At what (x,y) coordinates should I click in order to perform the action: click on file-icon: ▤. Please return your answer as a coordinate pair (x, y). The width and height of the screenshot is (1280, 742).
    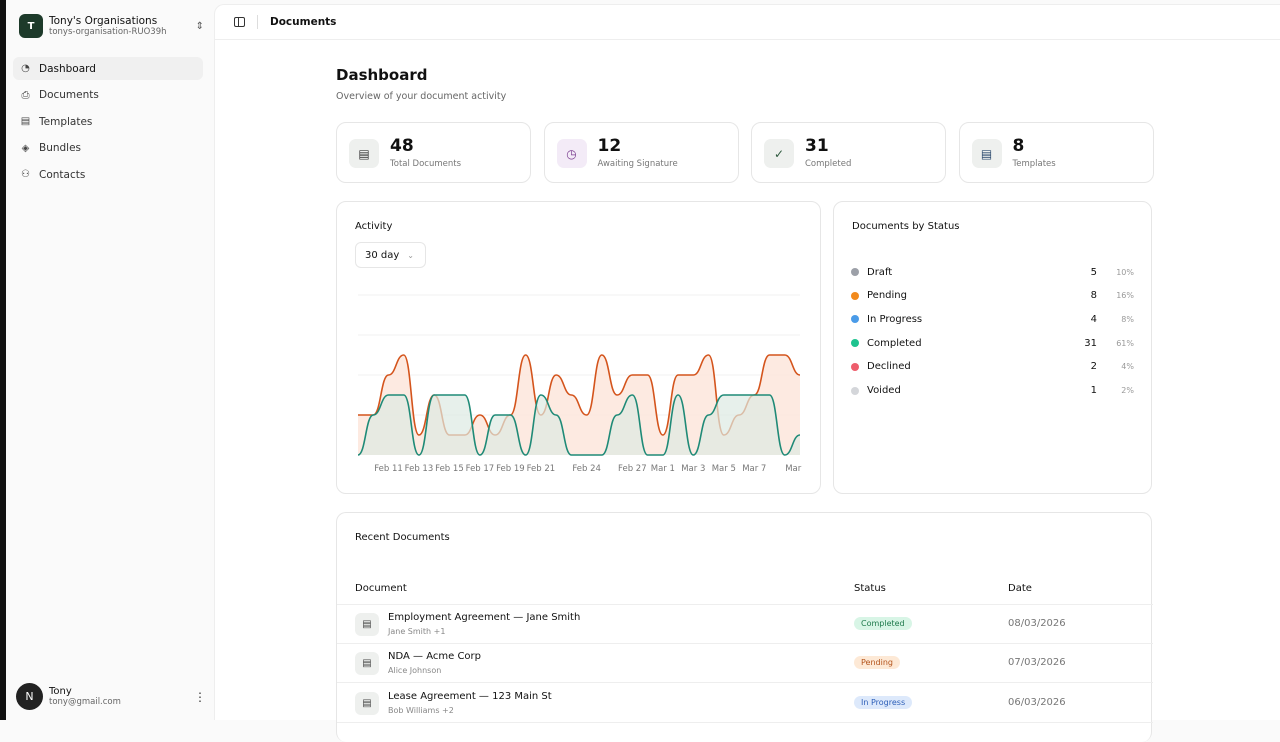
    Looking at the image, I should click on (364, 153).